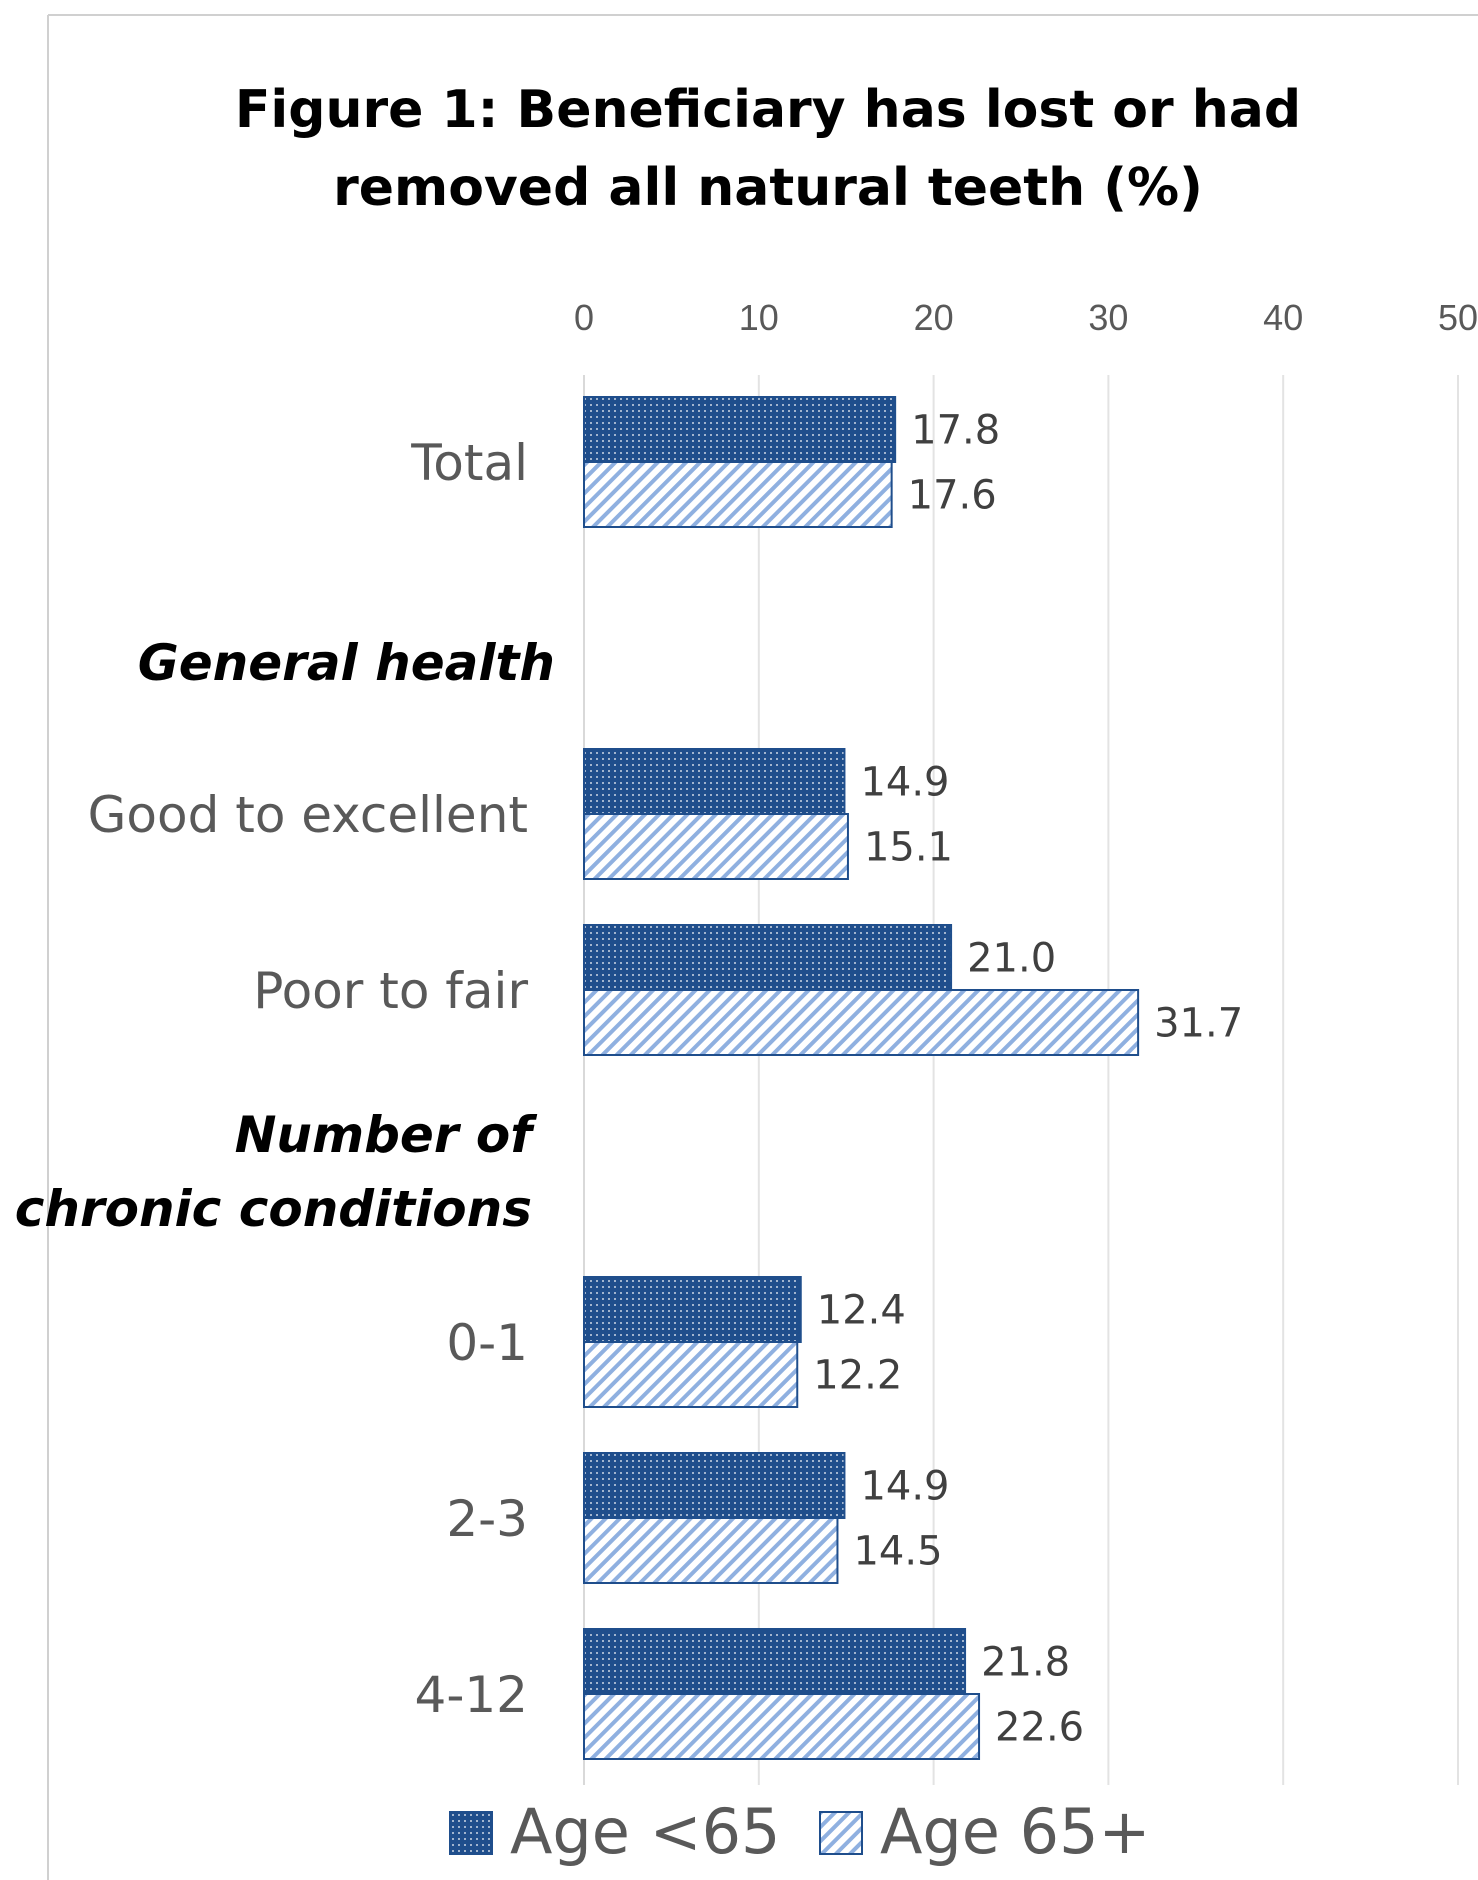  I want to click on legend-65plus-swatch, so click(841, 1833).